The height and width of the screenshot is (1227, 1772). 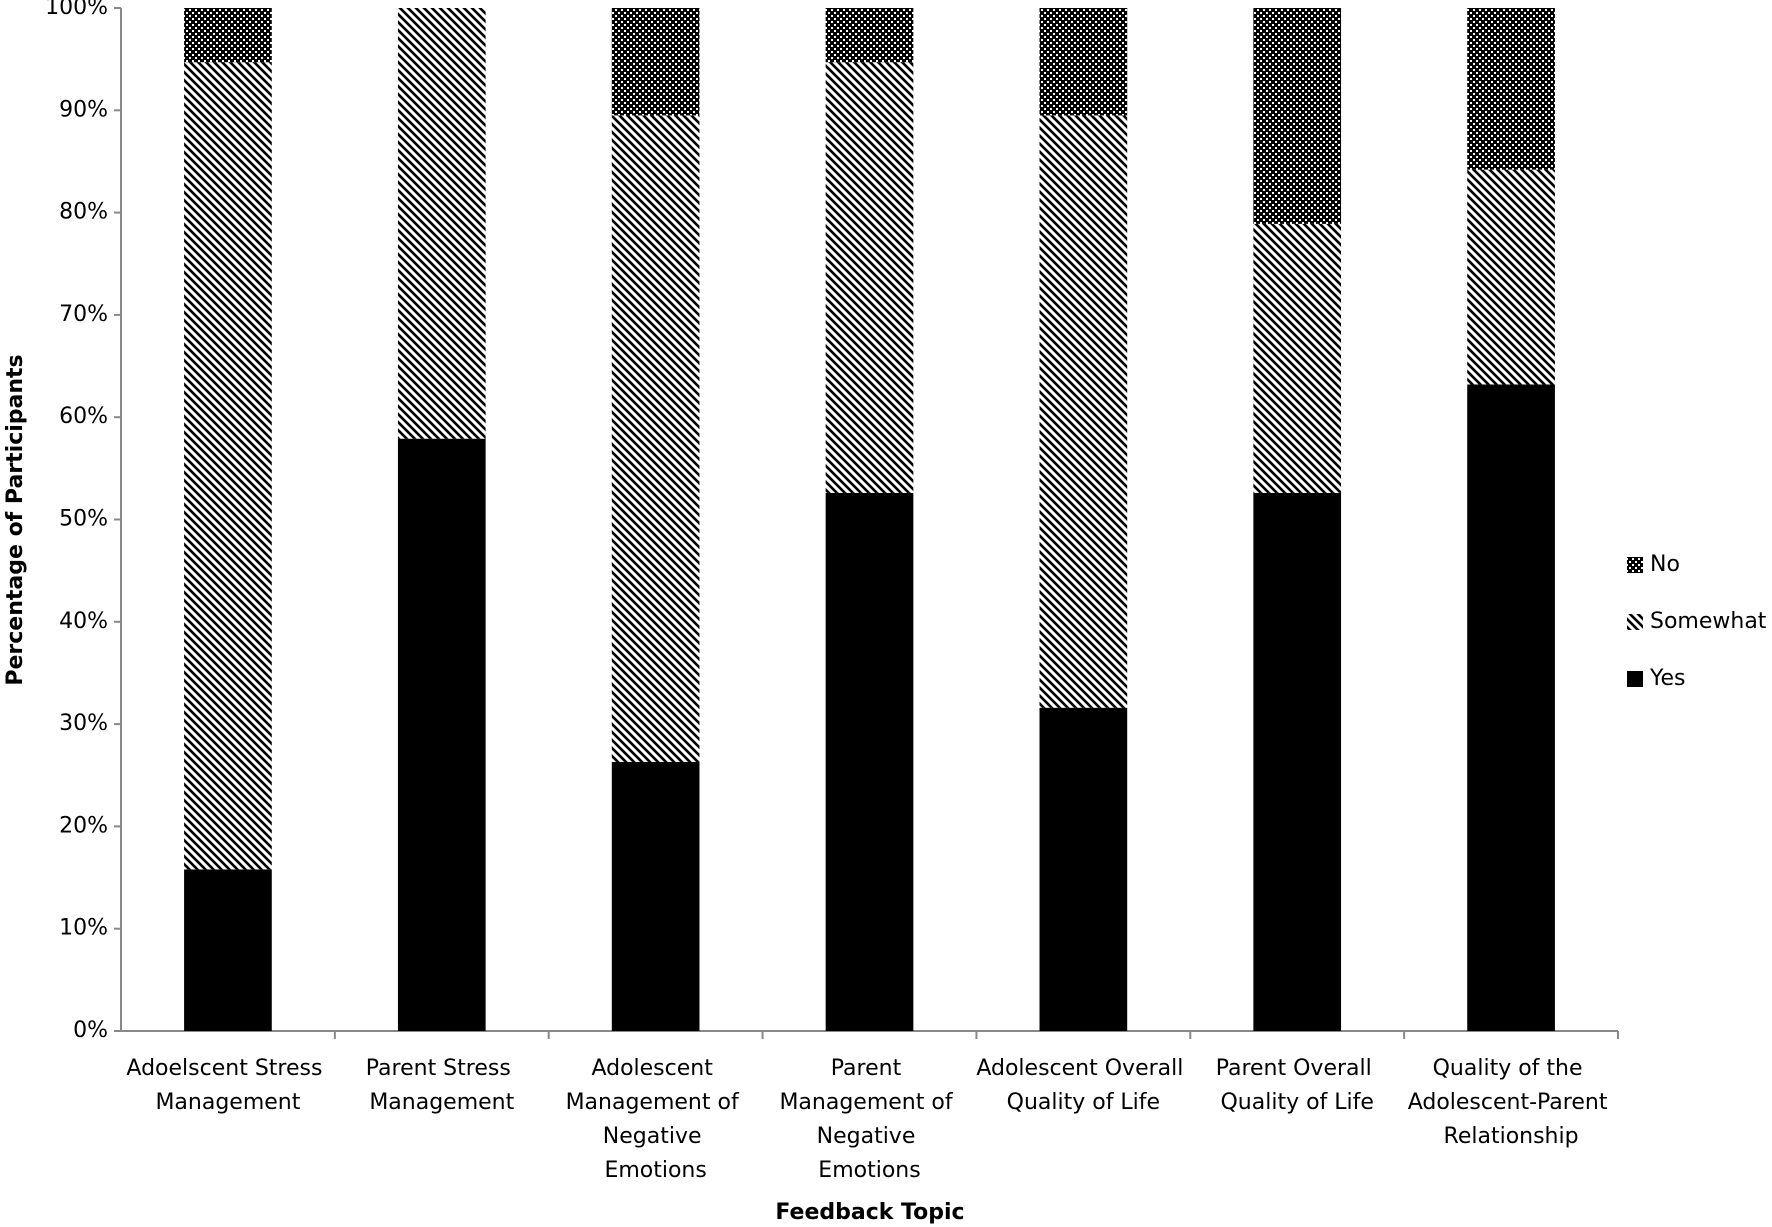 What do you see at coordinates (227, 1085) in the screenshot?
I see `x-tick-label: Adoelscent Stress Management` at bounding box center [227, 1085].